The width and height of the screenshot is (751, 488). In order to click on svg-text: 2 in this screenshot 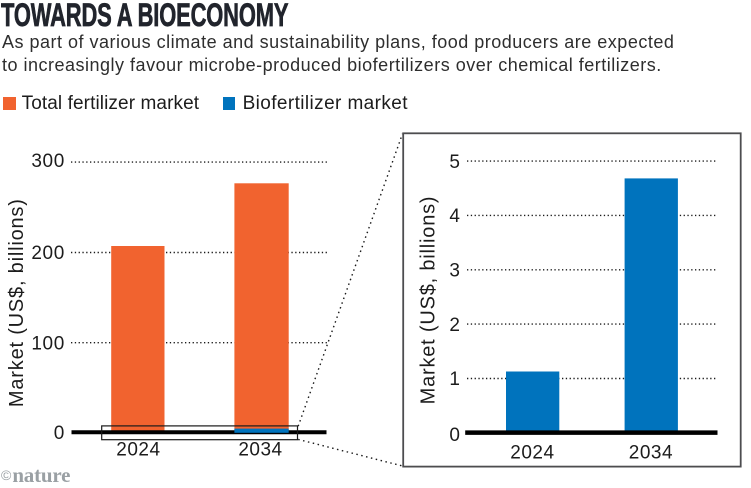, I will do `click(454, 325)`.